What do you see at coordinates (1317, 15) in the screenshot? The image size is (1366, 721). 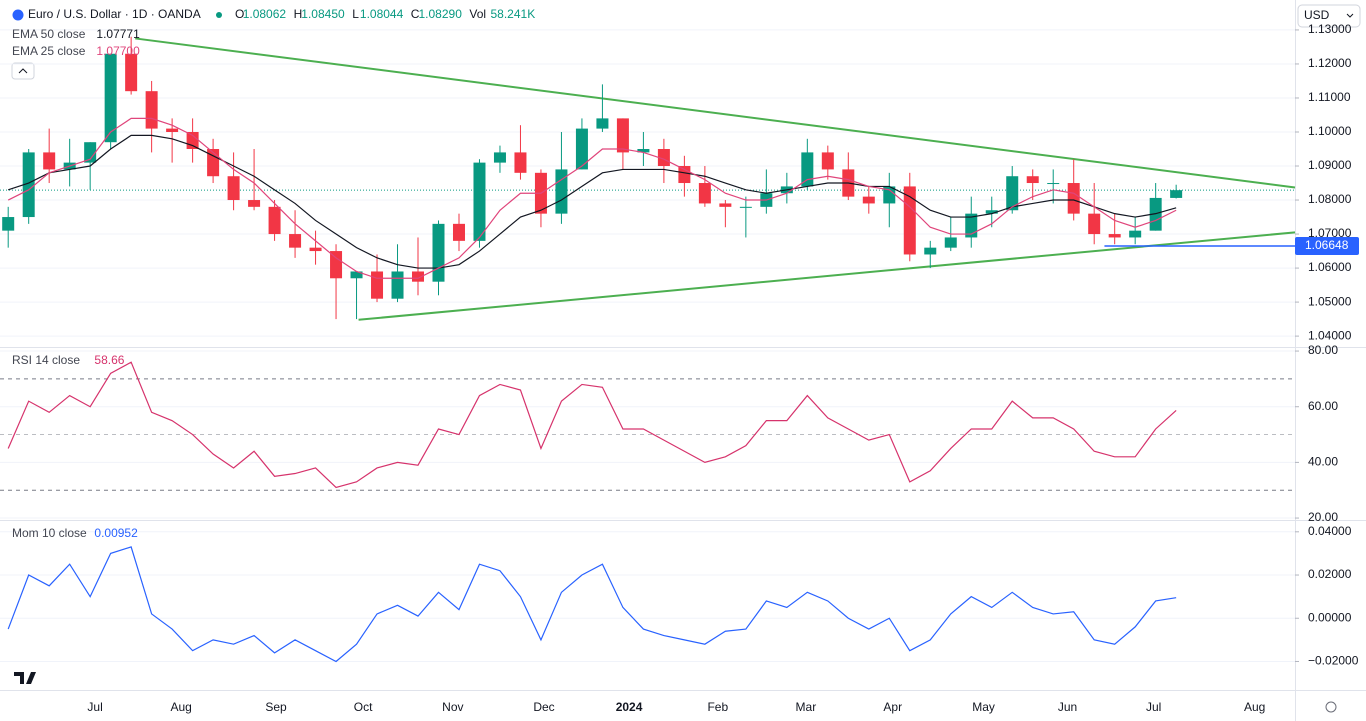 I see `currency-label: USD` at bounding box center [1317, 15].